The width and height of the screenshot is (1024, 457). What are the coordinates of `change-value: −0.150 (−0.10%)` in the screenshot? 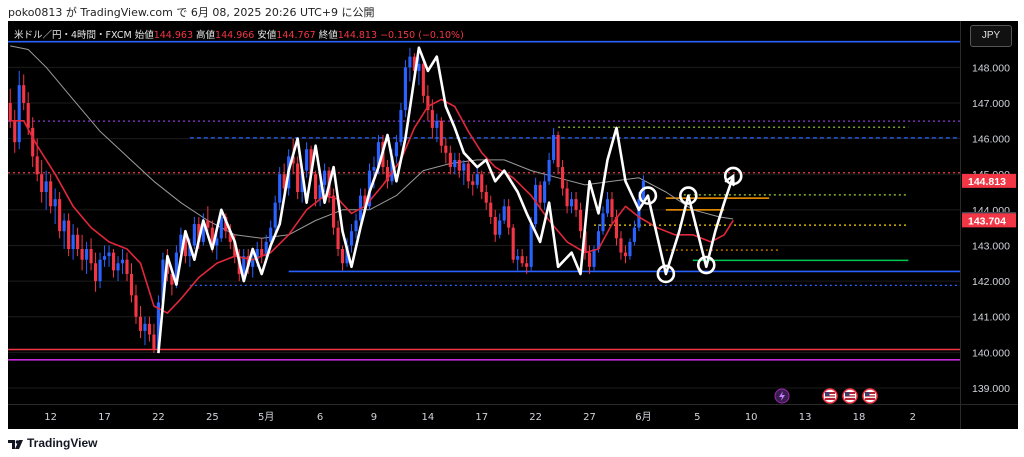 It's located at (422, 35).